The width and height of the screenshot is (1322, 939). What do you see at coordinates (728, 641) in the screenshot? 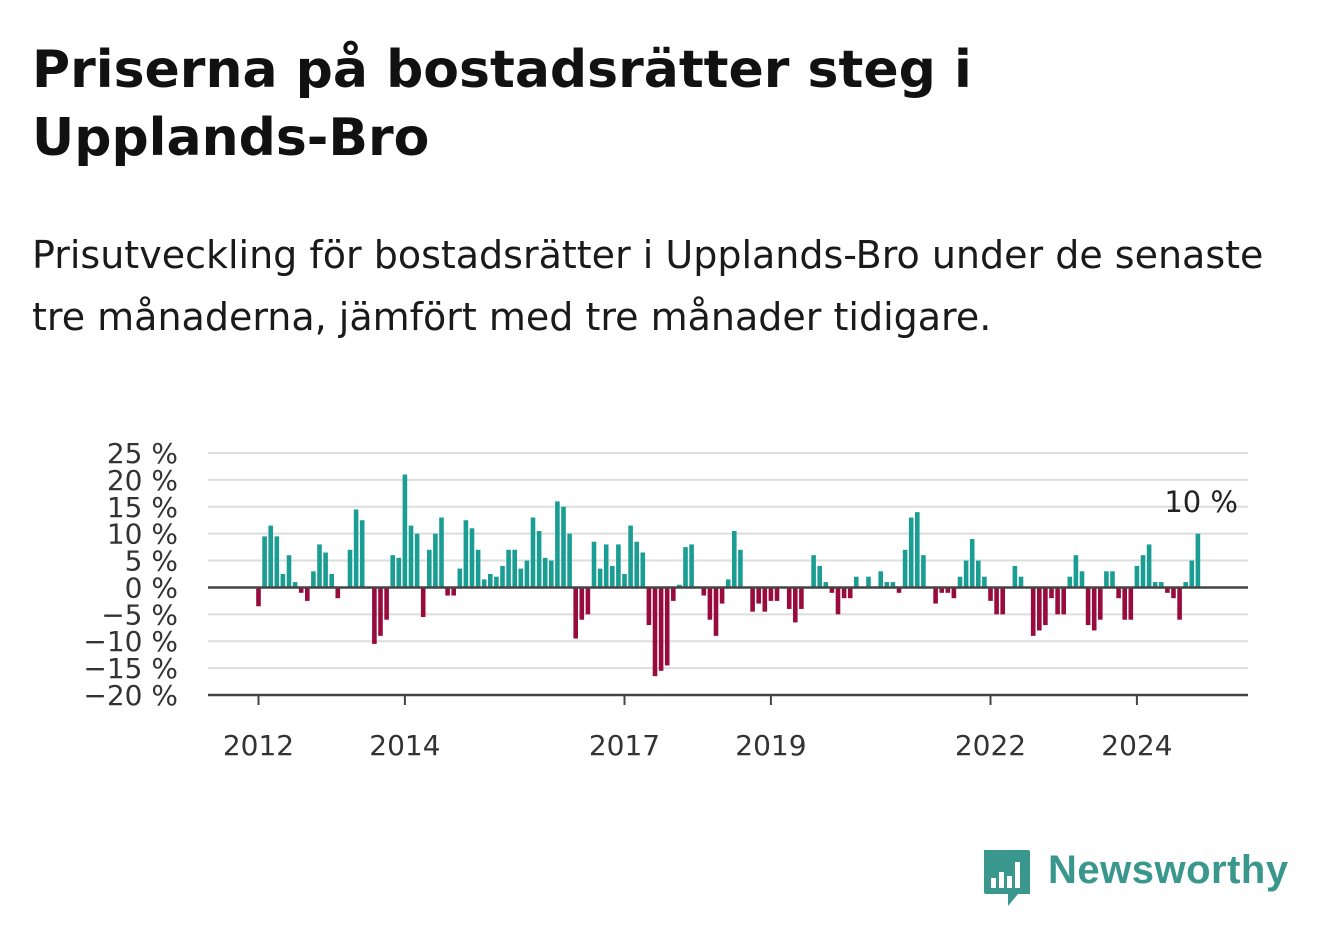
I see `axes` at bounding box center [728, 641].